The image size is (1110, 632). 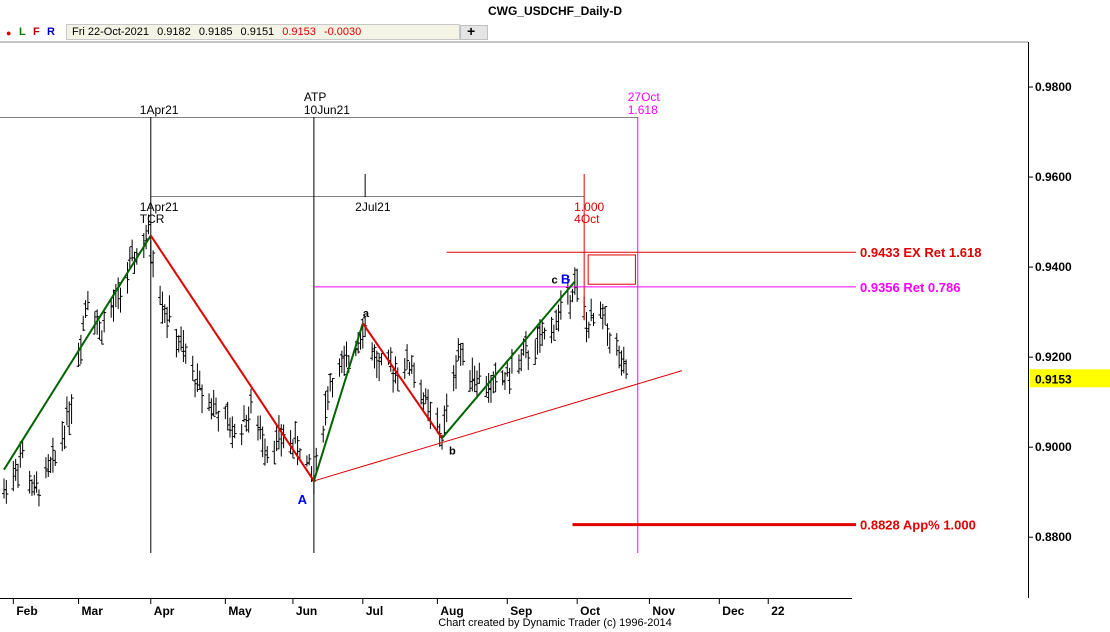 I want to click on time-marker-label: 4Oct, so click(x=587, y=219).